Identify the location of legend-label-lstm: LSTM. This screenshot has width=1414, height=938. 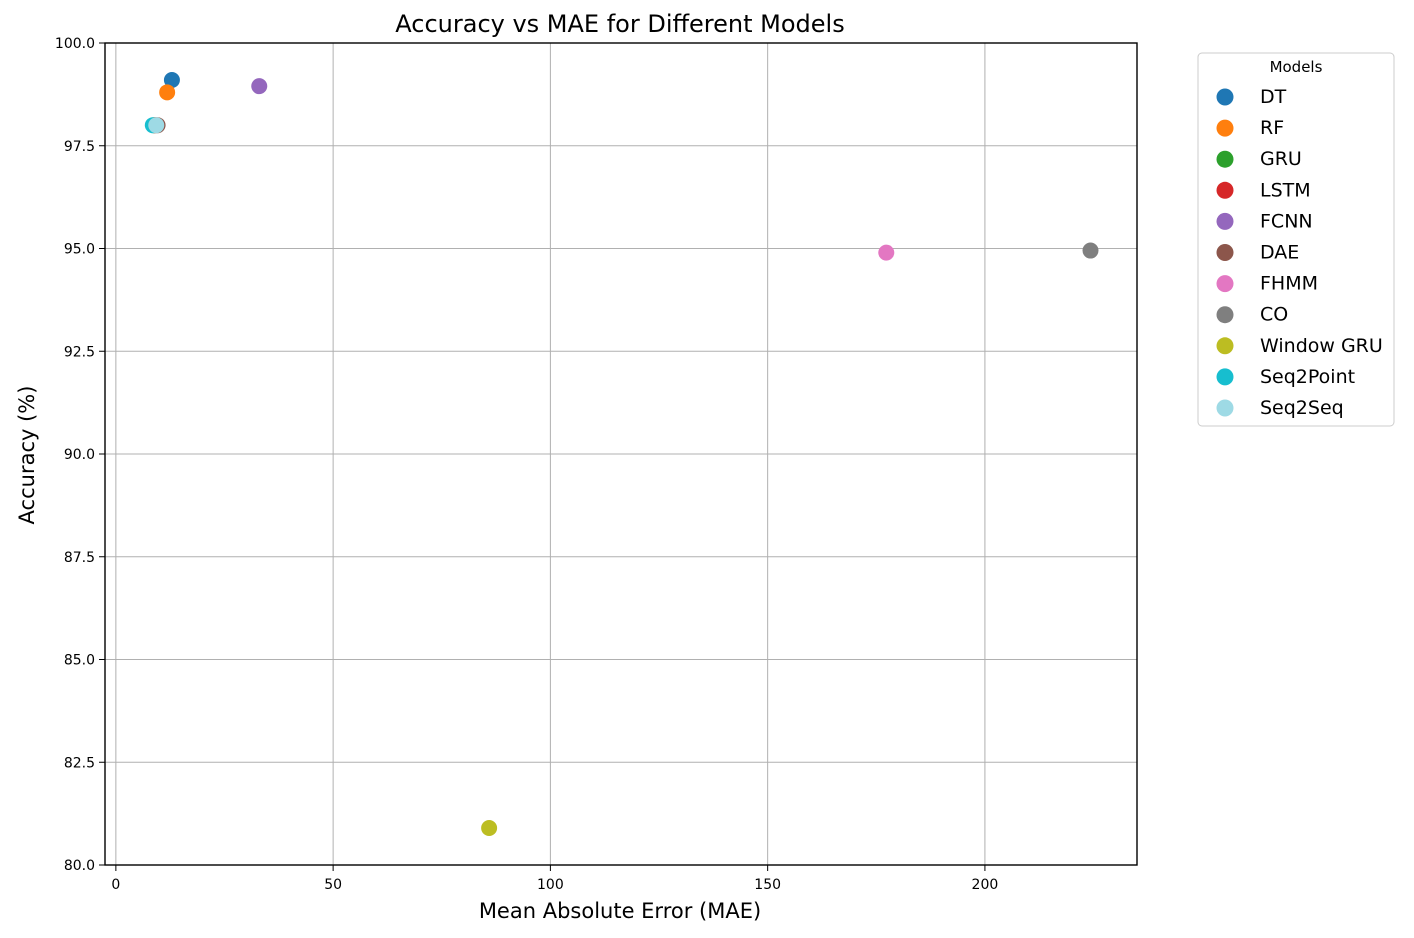
(1285, 190).